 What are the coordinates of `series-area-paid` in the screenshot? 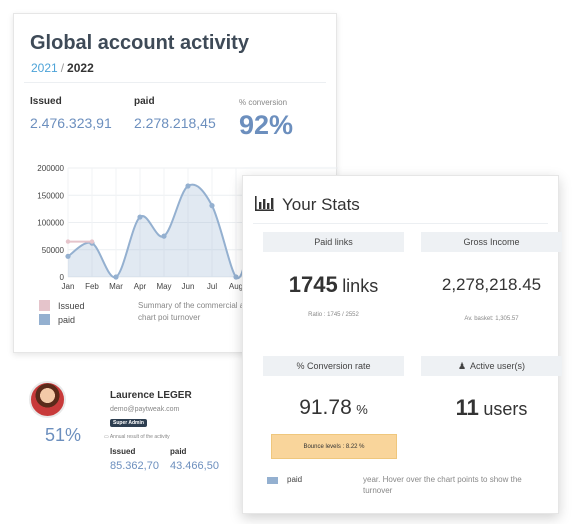 It's located at (158, 231).